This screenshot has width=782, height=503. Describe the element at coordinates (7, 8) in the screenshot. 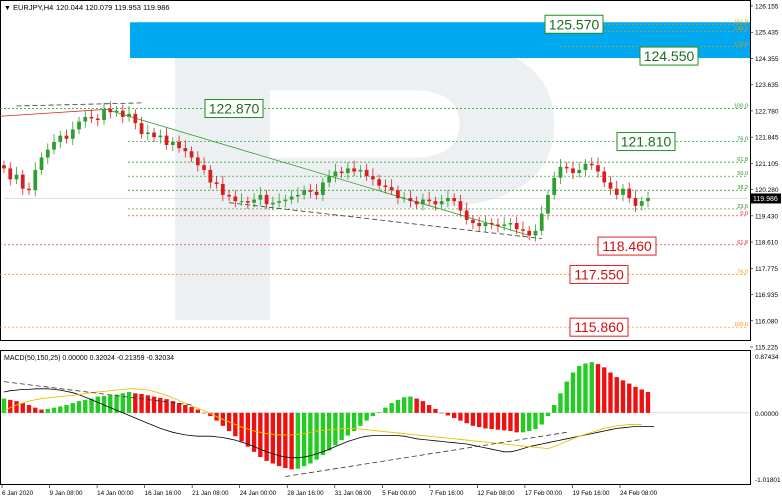

I see `menu-arrow-icon: ▼` at that location.